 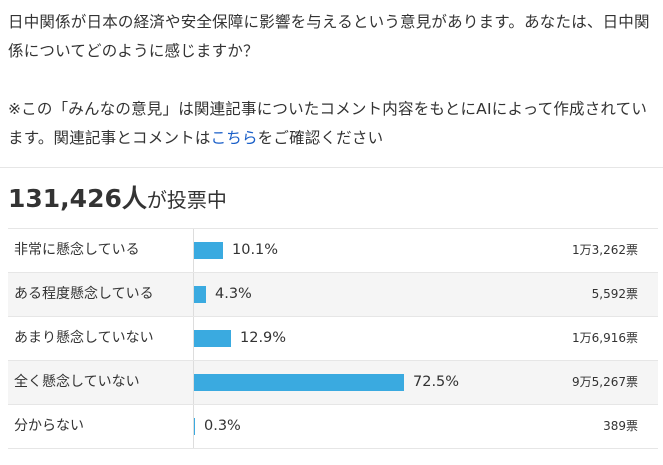 I want to click on ai-note-tail: をご確認ください, so click(x=320, y=138).